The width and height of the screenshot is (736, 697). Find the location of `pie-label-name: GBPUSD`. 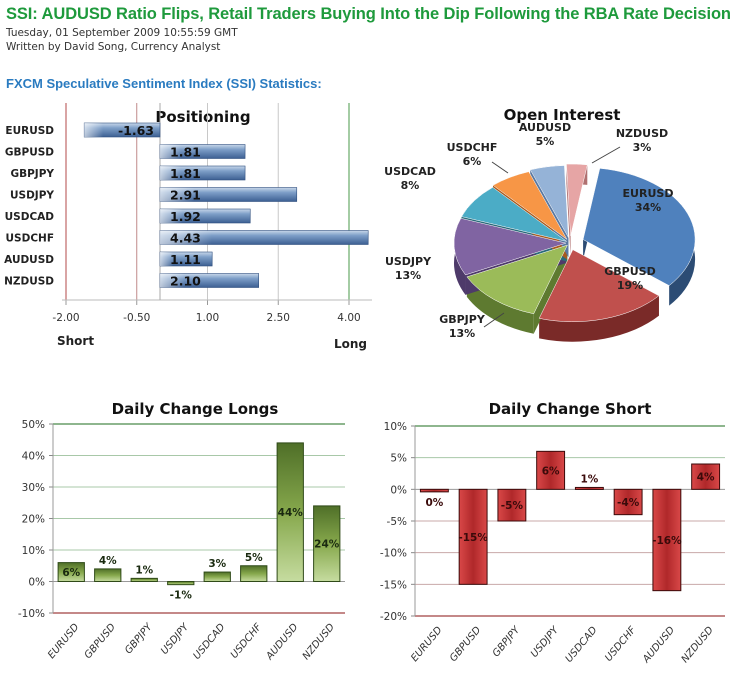

pie-label-name: GBPUSD is located at coordinates (629, 271).